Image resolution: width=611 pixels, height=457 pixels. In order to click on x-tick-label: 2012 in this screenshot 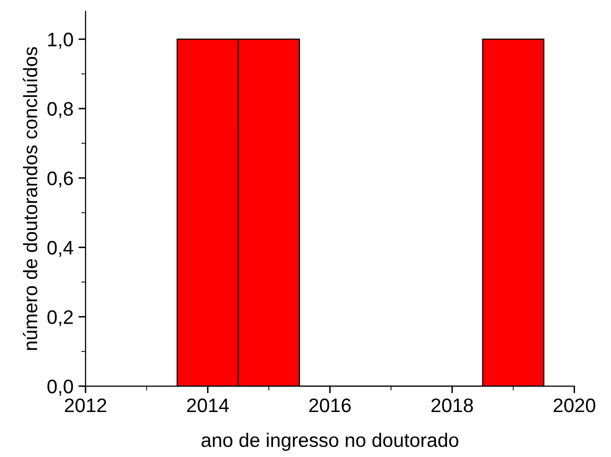, I will do `click(85, 405)`.